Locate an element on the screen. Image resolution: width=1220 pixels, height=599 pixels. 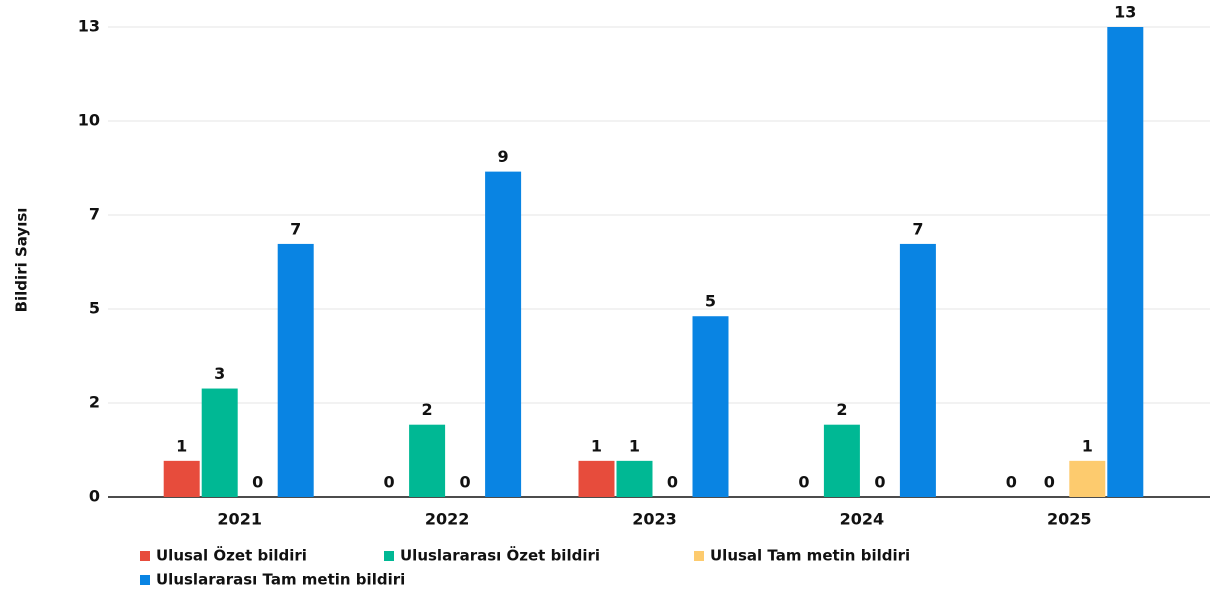
y-tick-label: 5 is located at coordinates (94, 308).